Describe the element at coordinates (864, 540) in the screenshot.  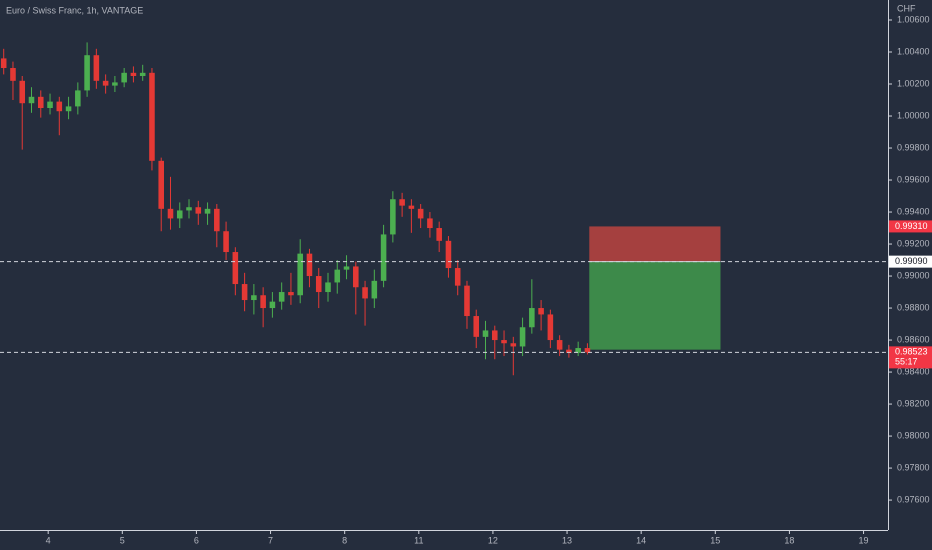
I see `x-tick-label: 19` at that location.